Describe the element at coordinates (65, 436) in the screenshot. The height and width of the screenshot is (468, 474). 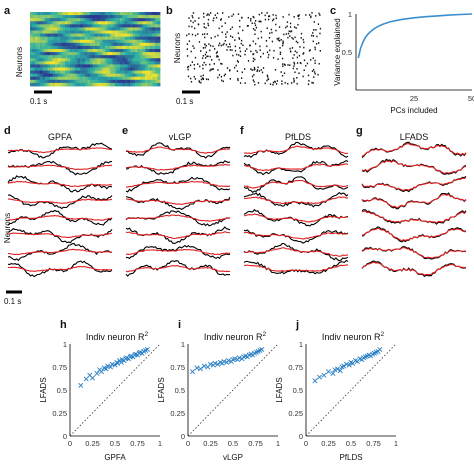
I see `scatter-ytick: 0` at that location.